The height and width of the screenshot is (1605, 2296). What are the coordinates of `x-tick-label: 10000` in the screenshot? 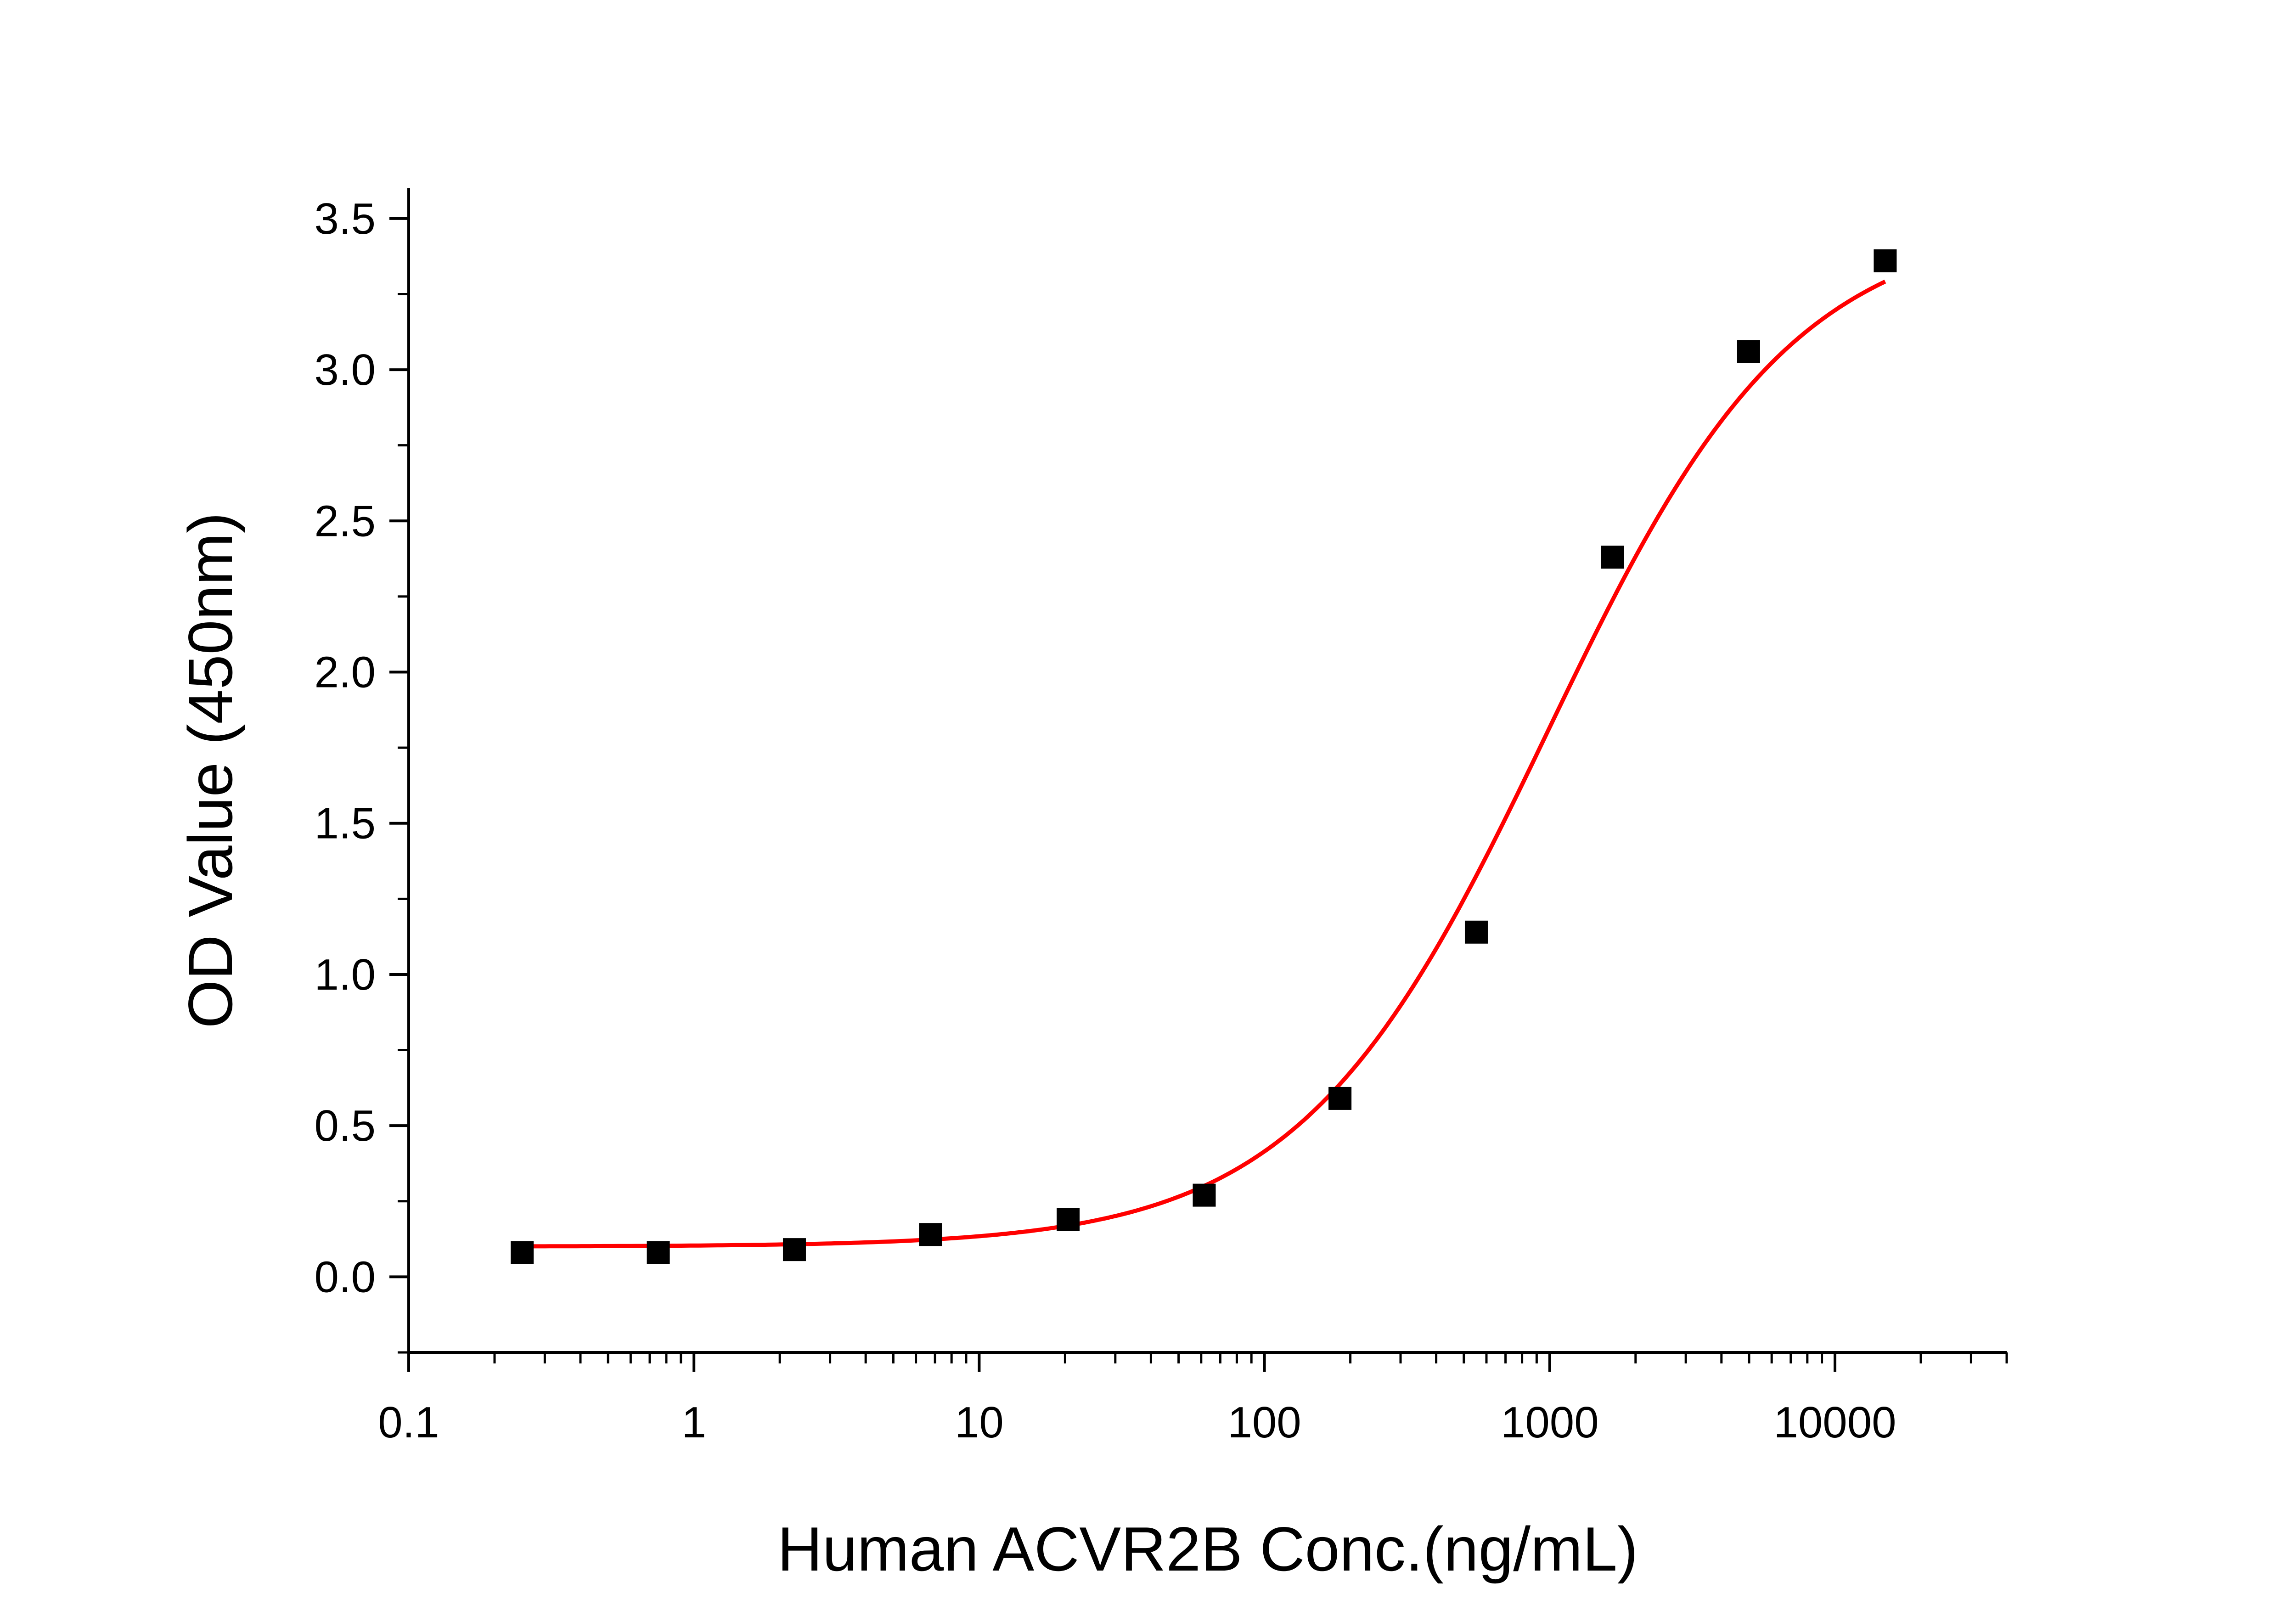 It's located at (1835, 1422).